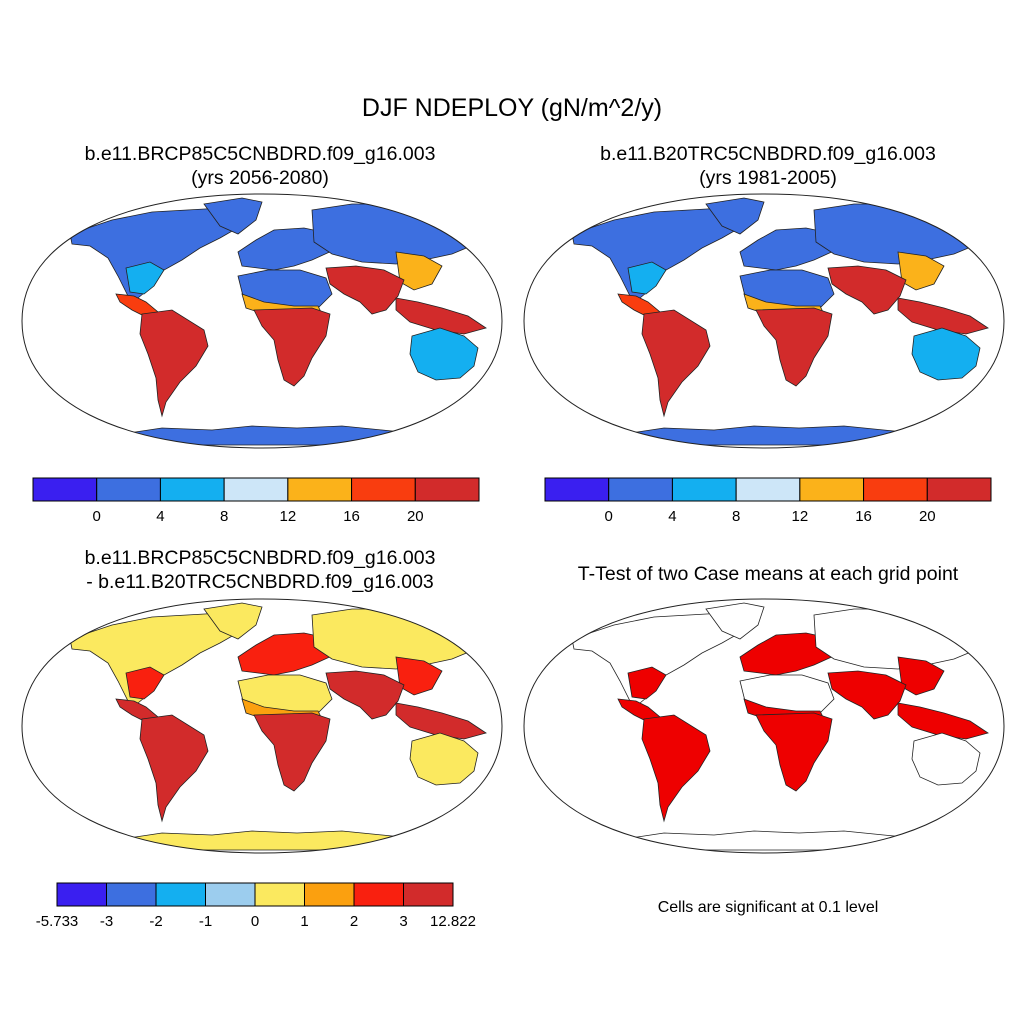 This screenshot has width=1024, height=1024. I want to click on colorbar-case2: 0 4 8 12 16 20, so click(768, 501).